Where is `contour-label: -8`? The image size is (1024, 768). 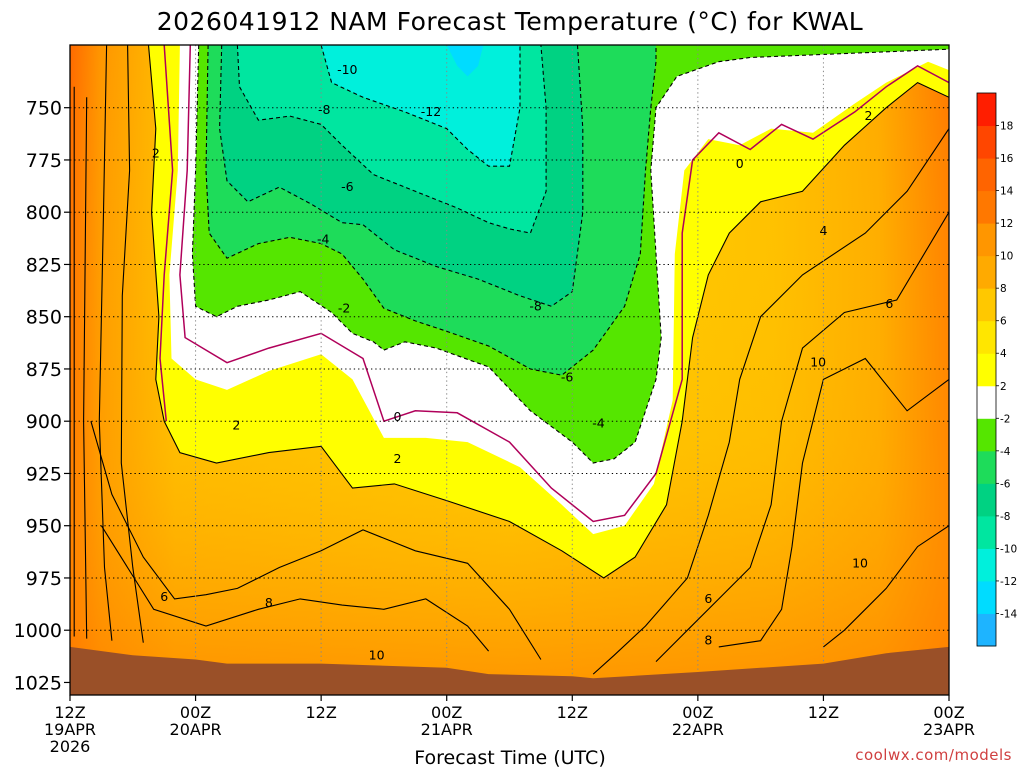
contour-label: -8 is located at coordinates (324, 109).